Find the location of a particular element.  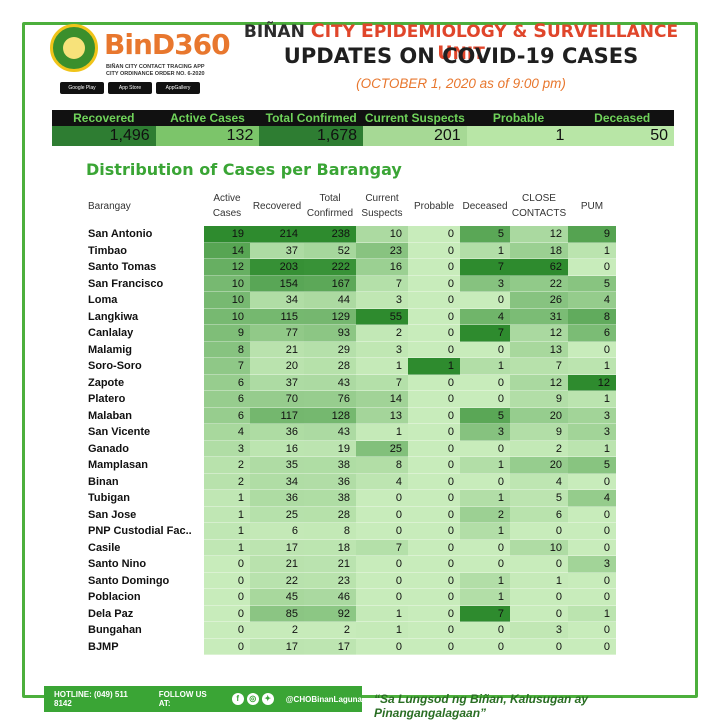

table-value-cell: 154 is located at coordinates (277, 283).